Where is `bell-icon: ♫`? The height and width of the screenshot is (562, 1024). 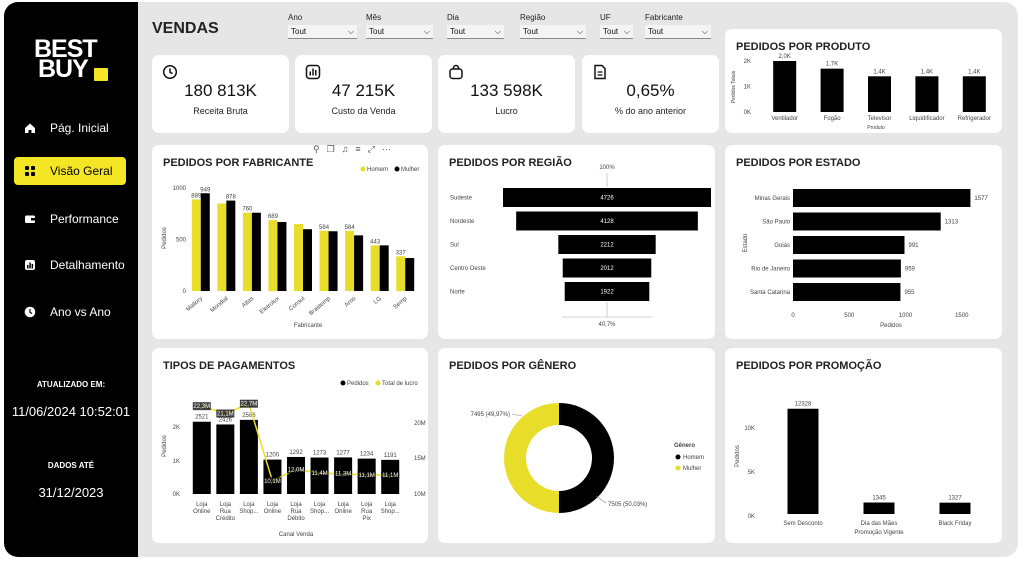
bell-icon: ♫ is located at coordinates (345, 149).